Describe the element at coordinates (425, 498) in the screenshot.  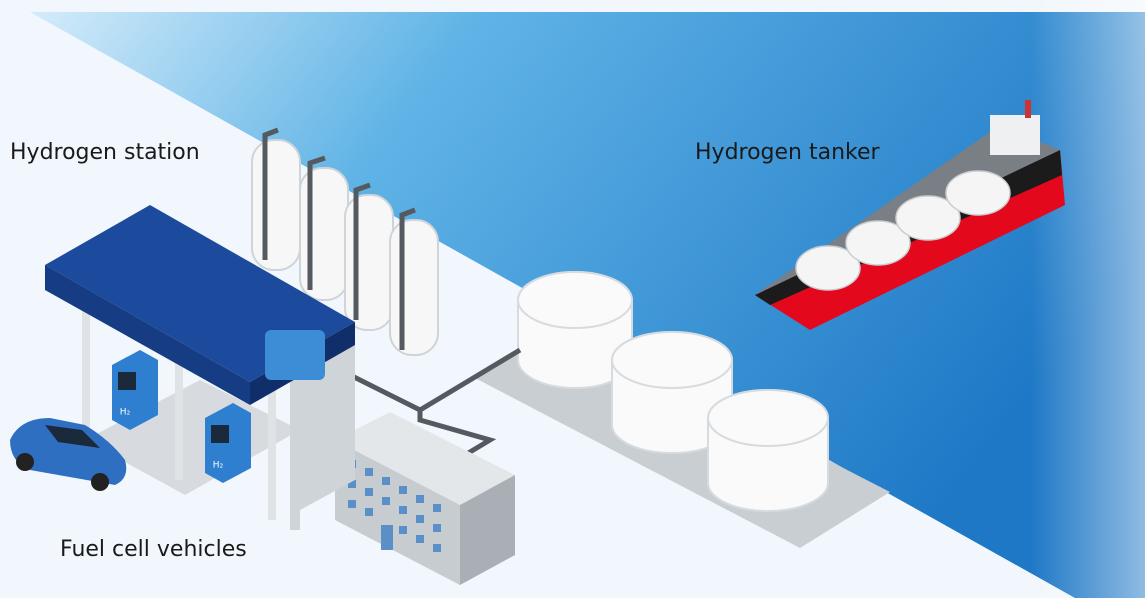
I see `building` at that location.